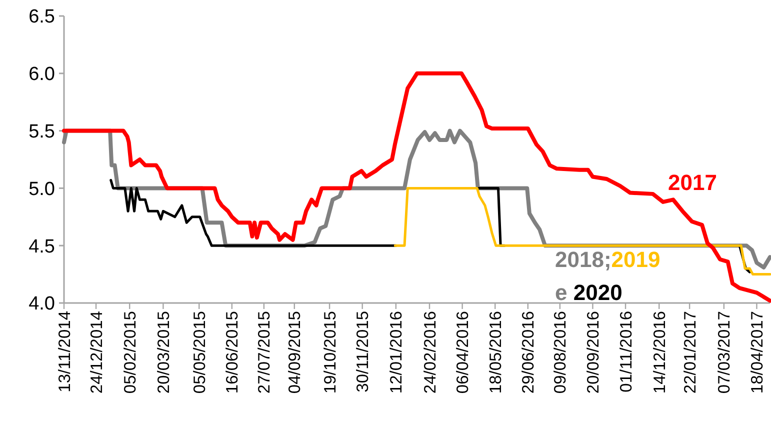 This screenshot has height=440, width=771. I want to click on x-tick-label: 06/04/2016, so click(463, 352).